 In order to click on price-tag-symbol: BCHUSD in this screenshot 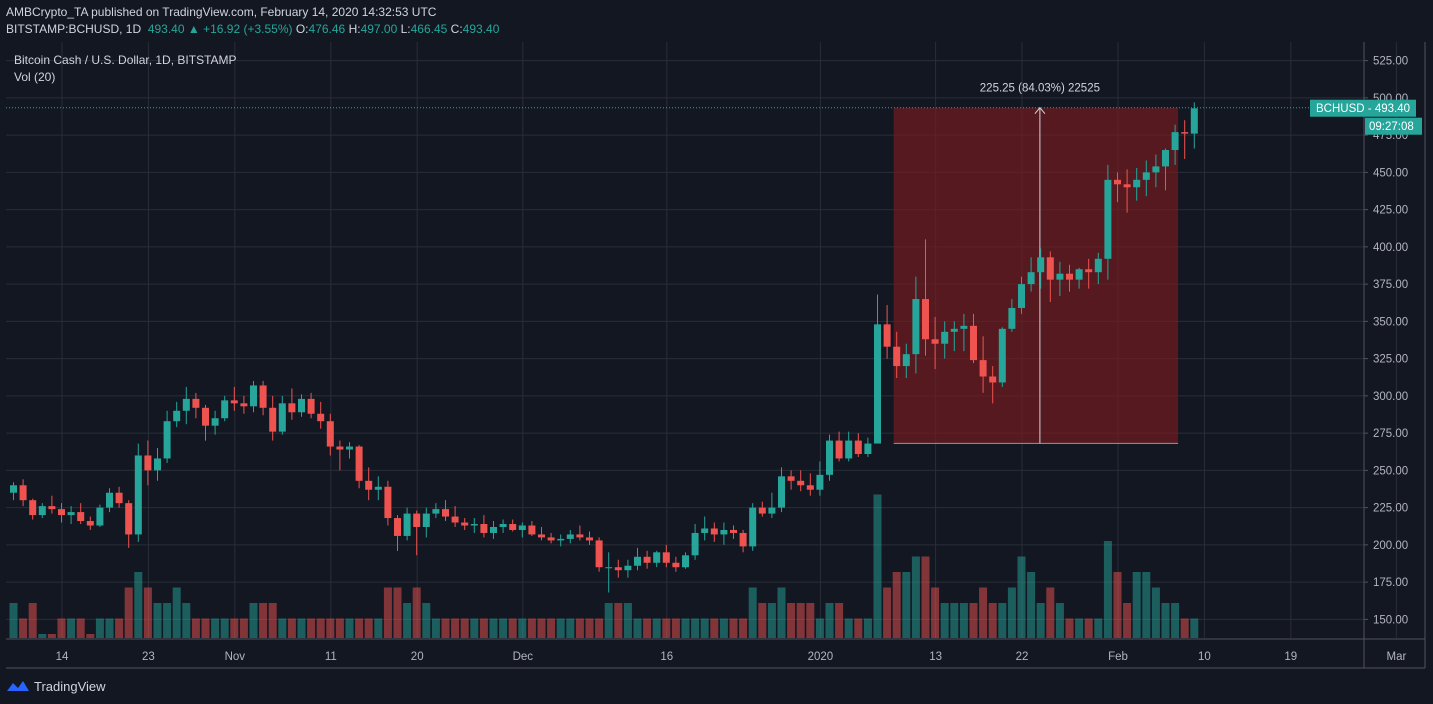, I will do `click(1340, 109)`.